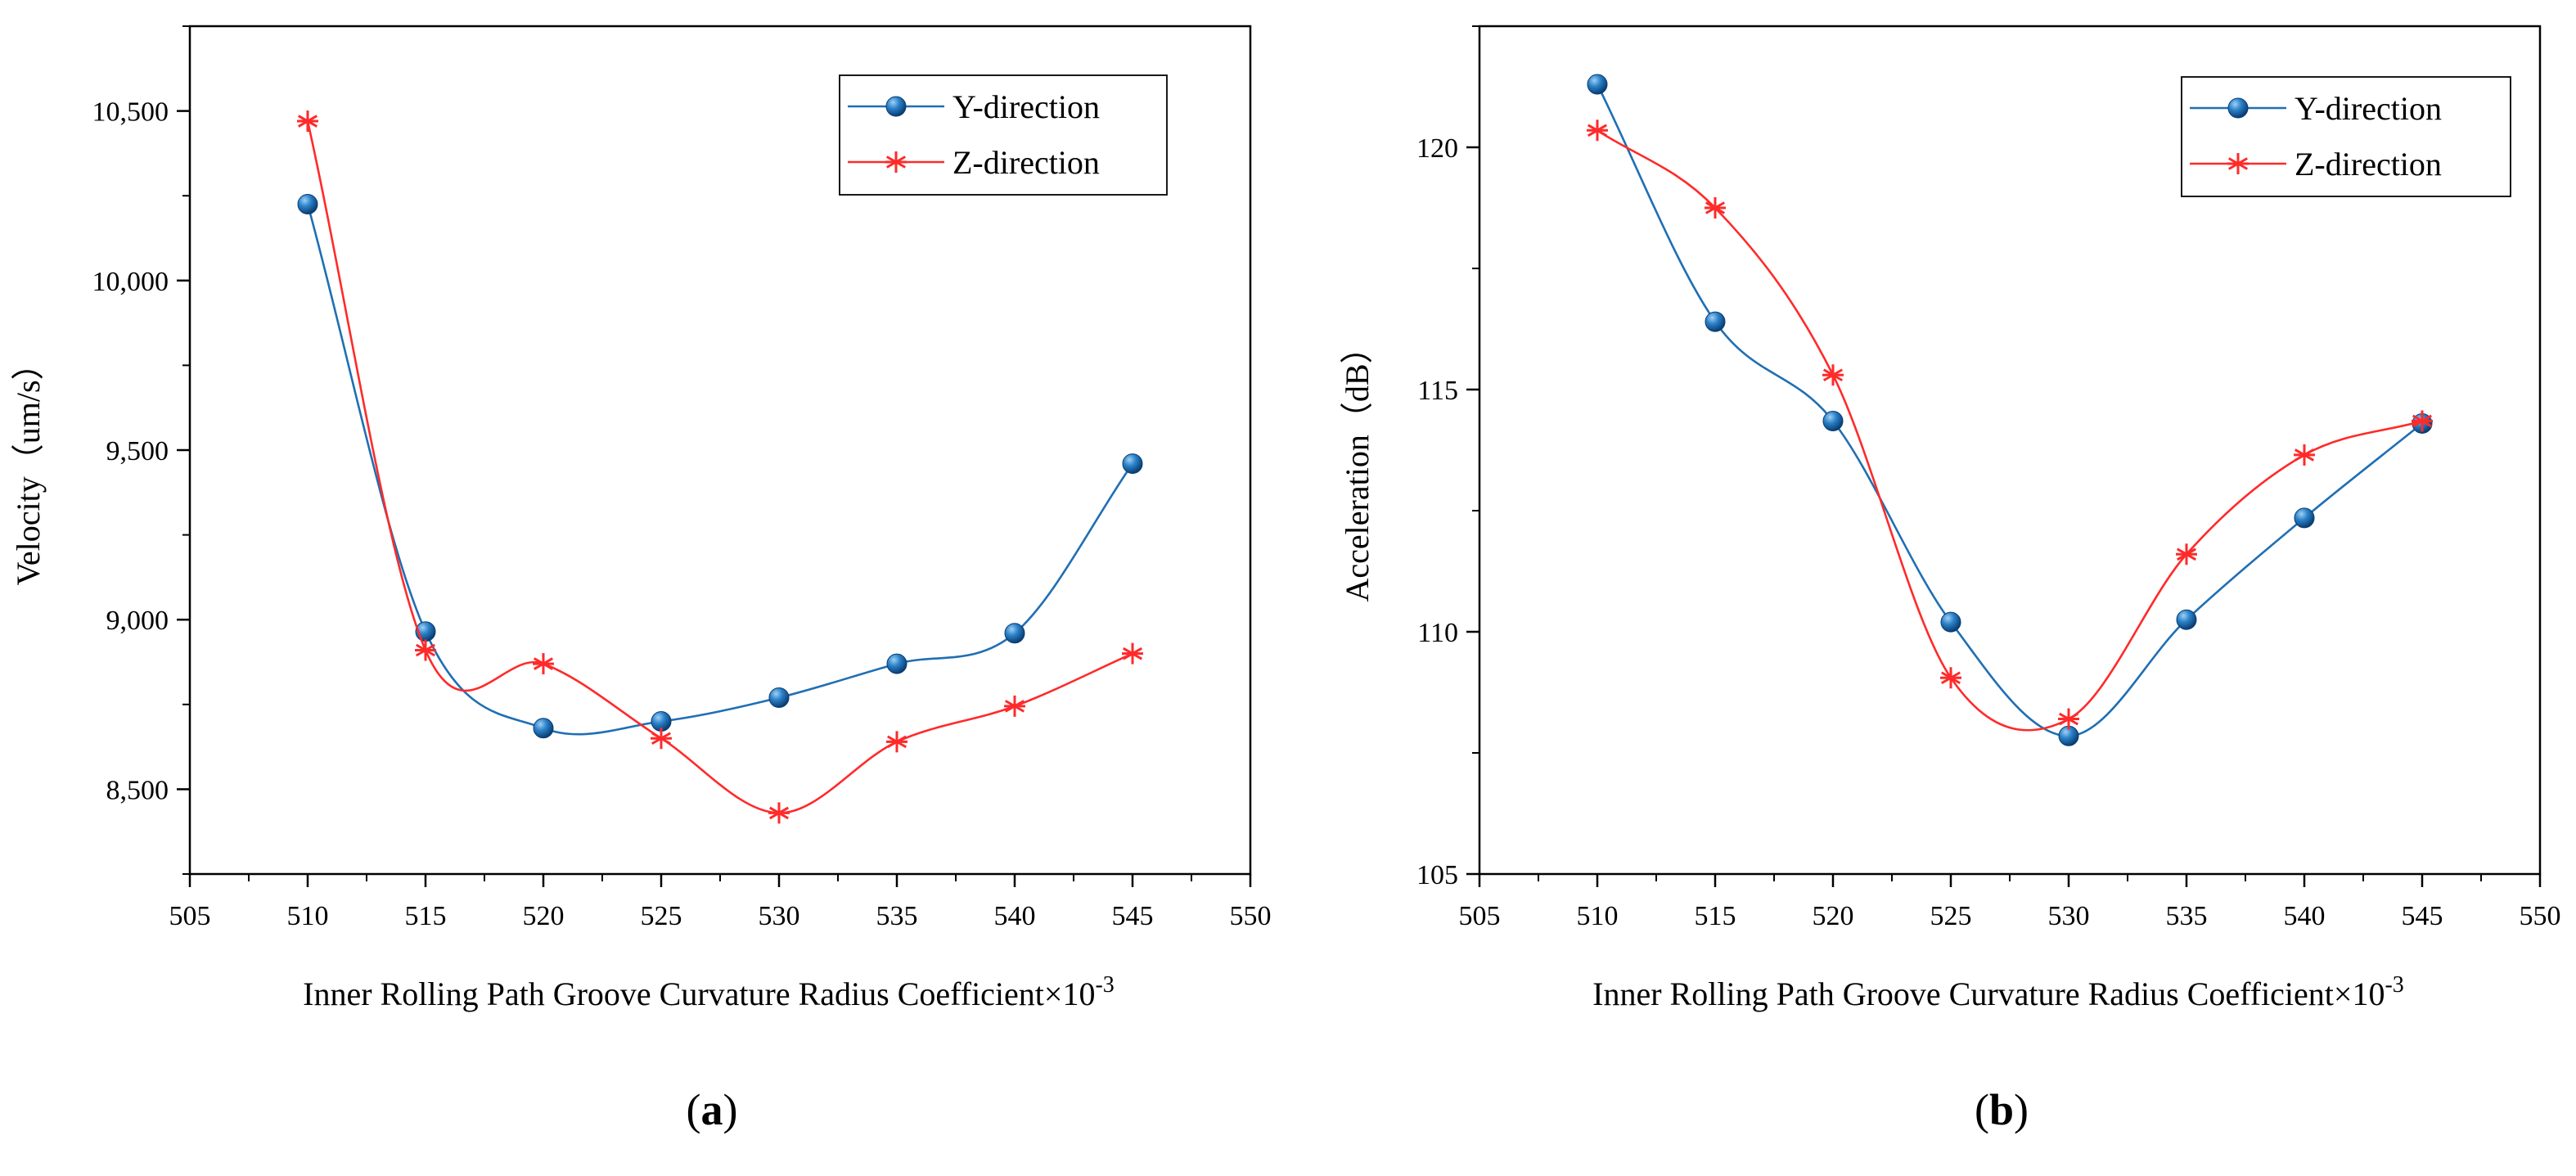 The height and width of the screenshot is (1176, 2576). I want to click on y-tick-label: 8,500, so click(137, 790).